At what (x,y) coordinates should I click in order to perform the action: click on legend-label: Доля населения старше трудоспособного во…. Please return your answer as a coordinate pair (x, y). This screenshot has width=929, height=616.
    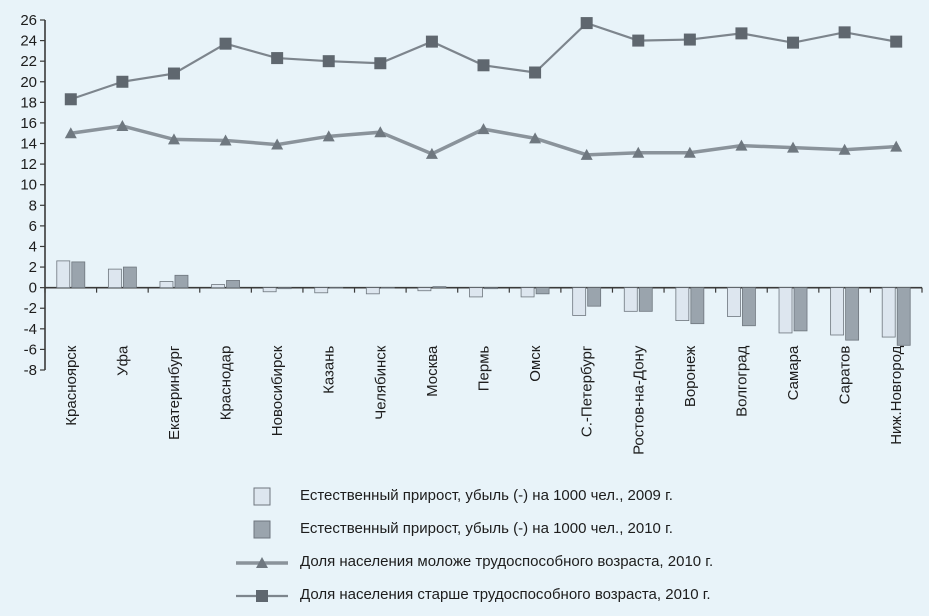
    Looking at the image, I should click on (505, 594).